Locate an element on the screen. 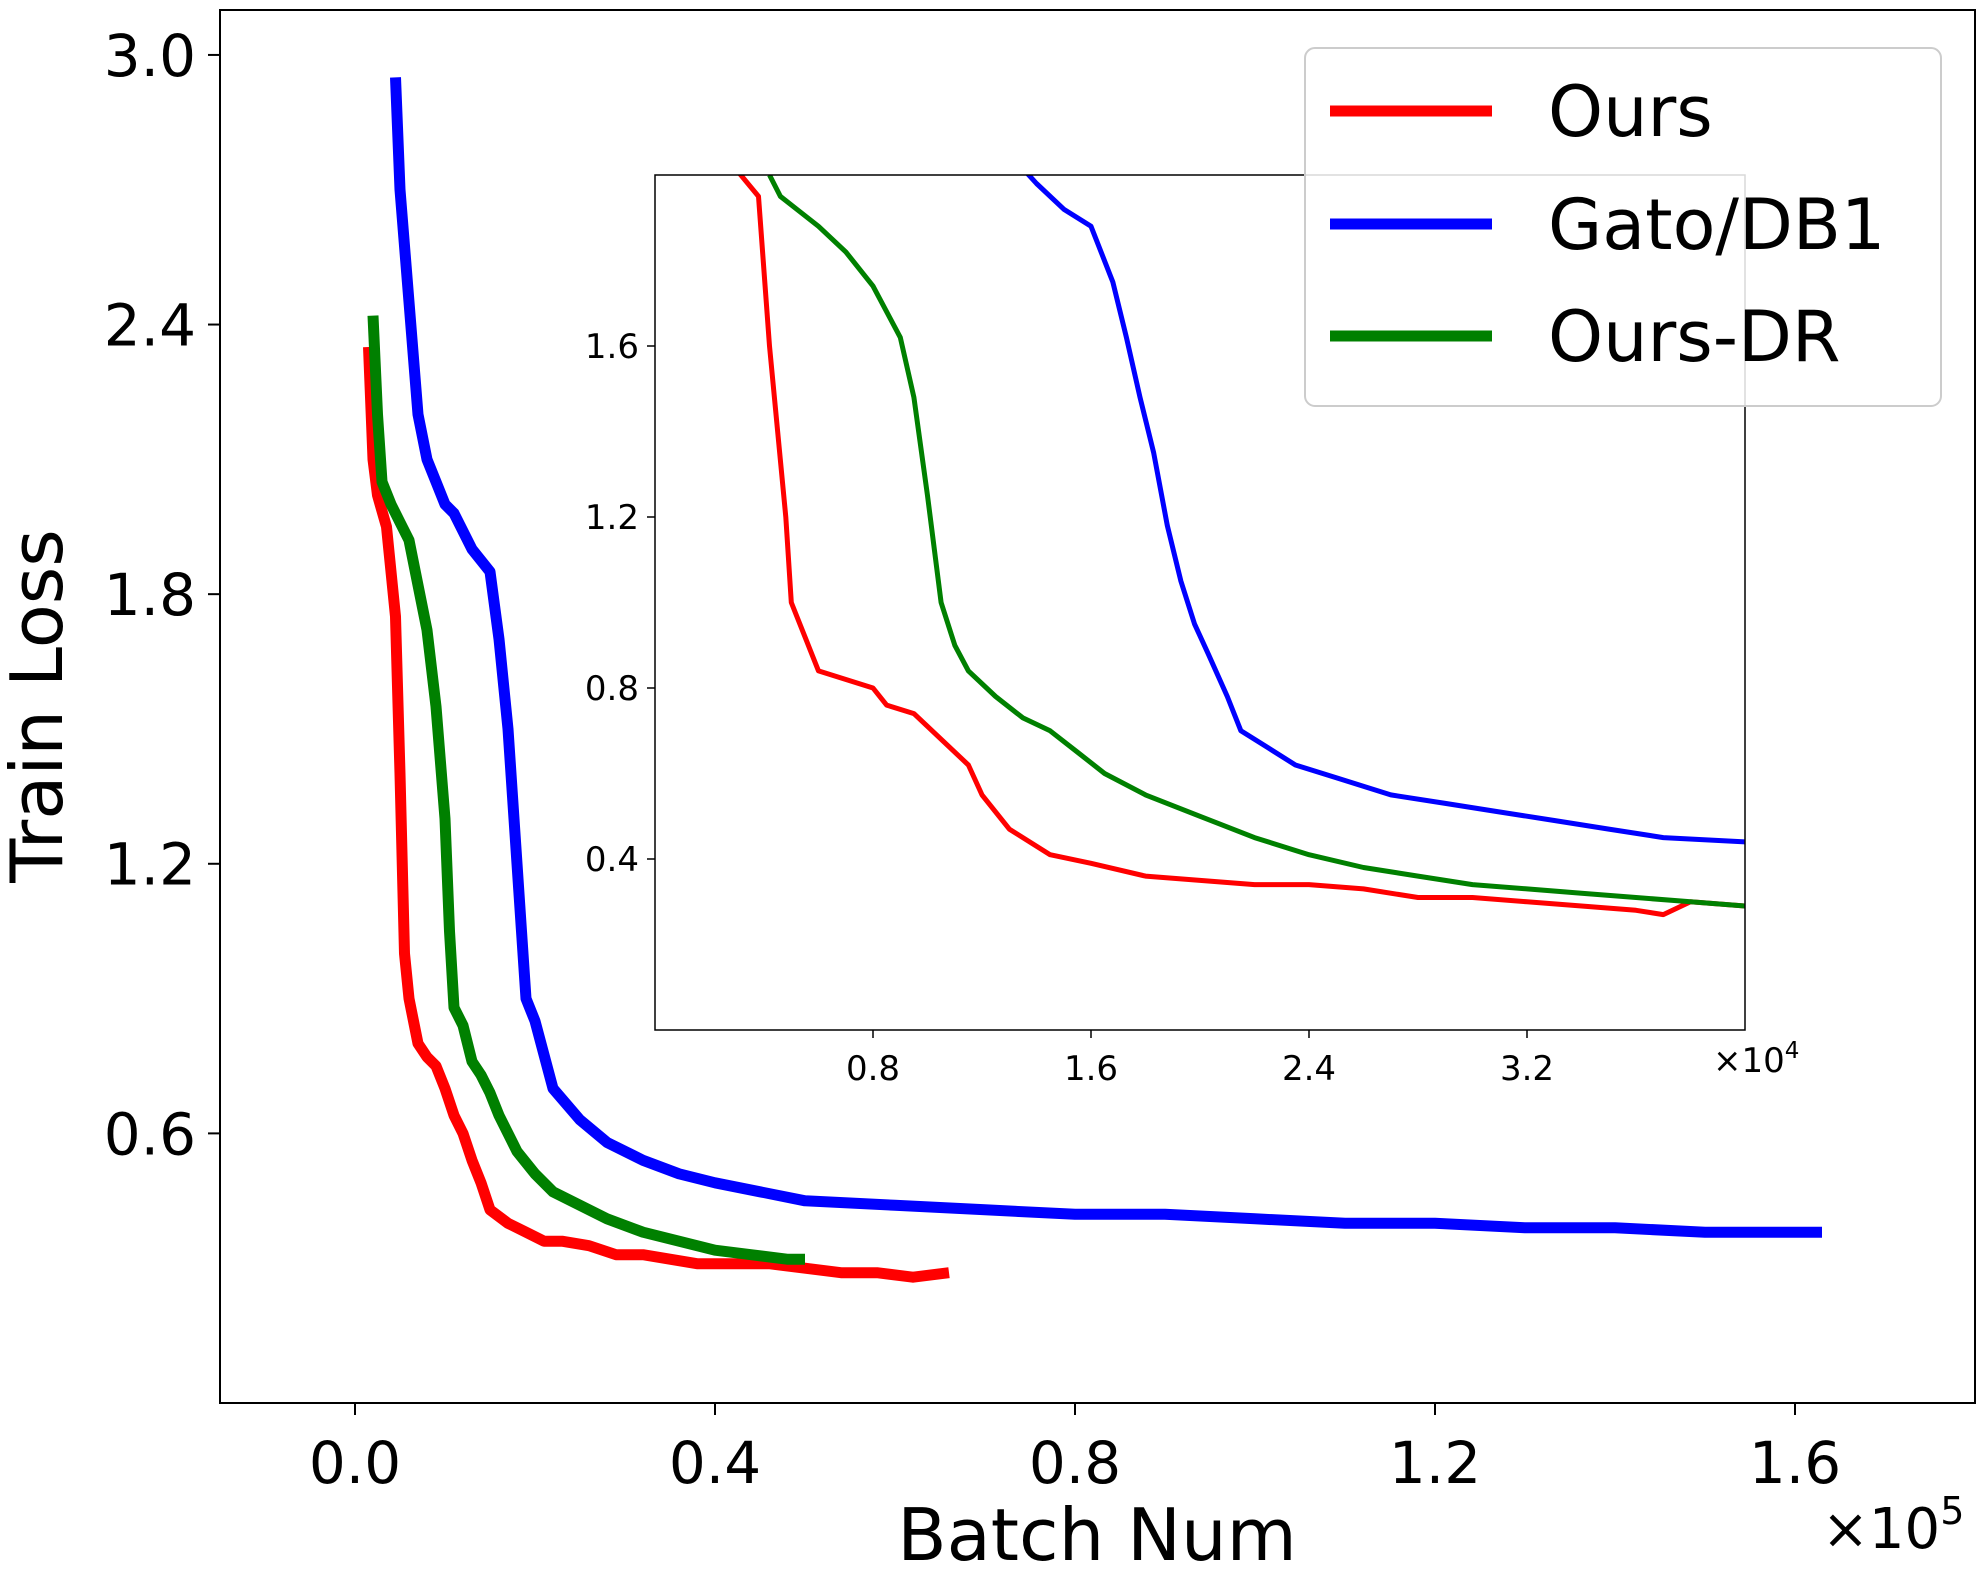 This screenshot has height=1571, width=1983. legend-label-ours: Ours is located at coordinates (1630, 112).